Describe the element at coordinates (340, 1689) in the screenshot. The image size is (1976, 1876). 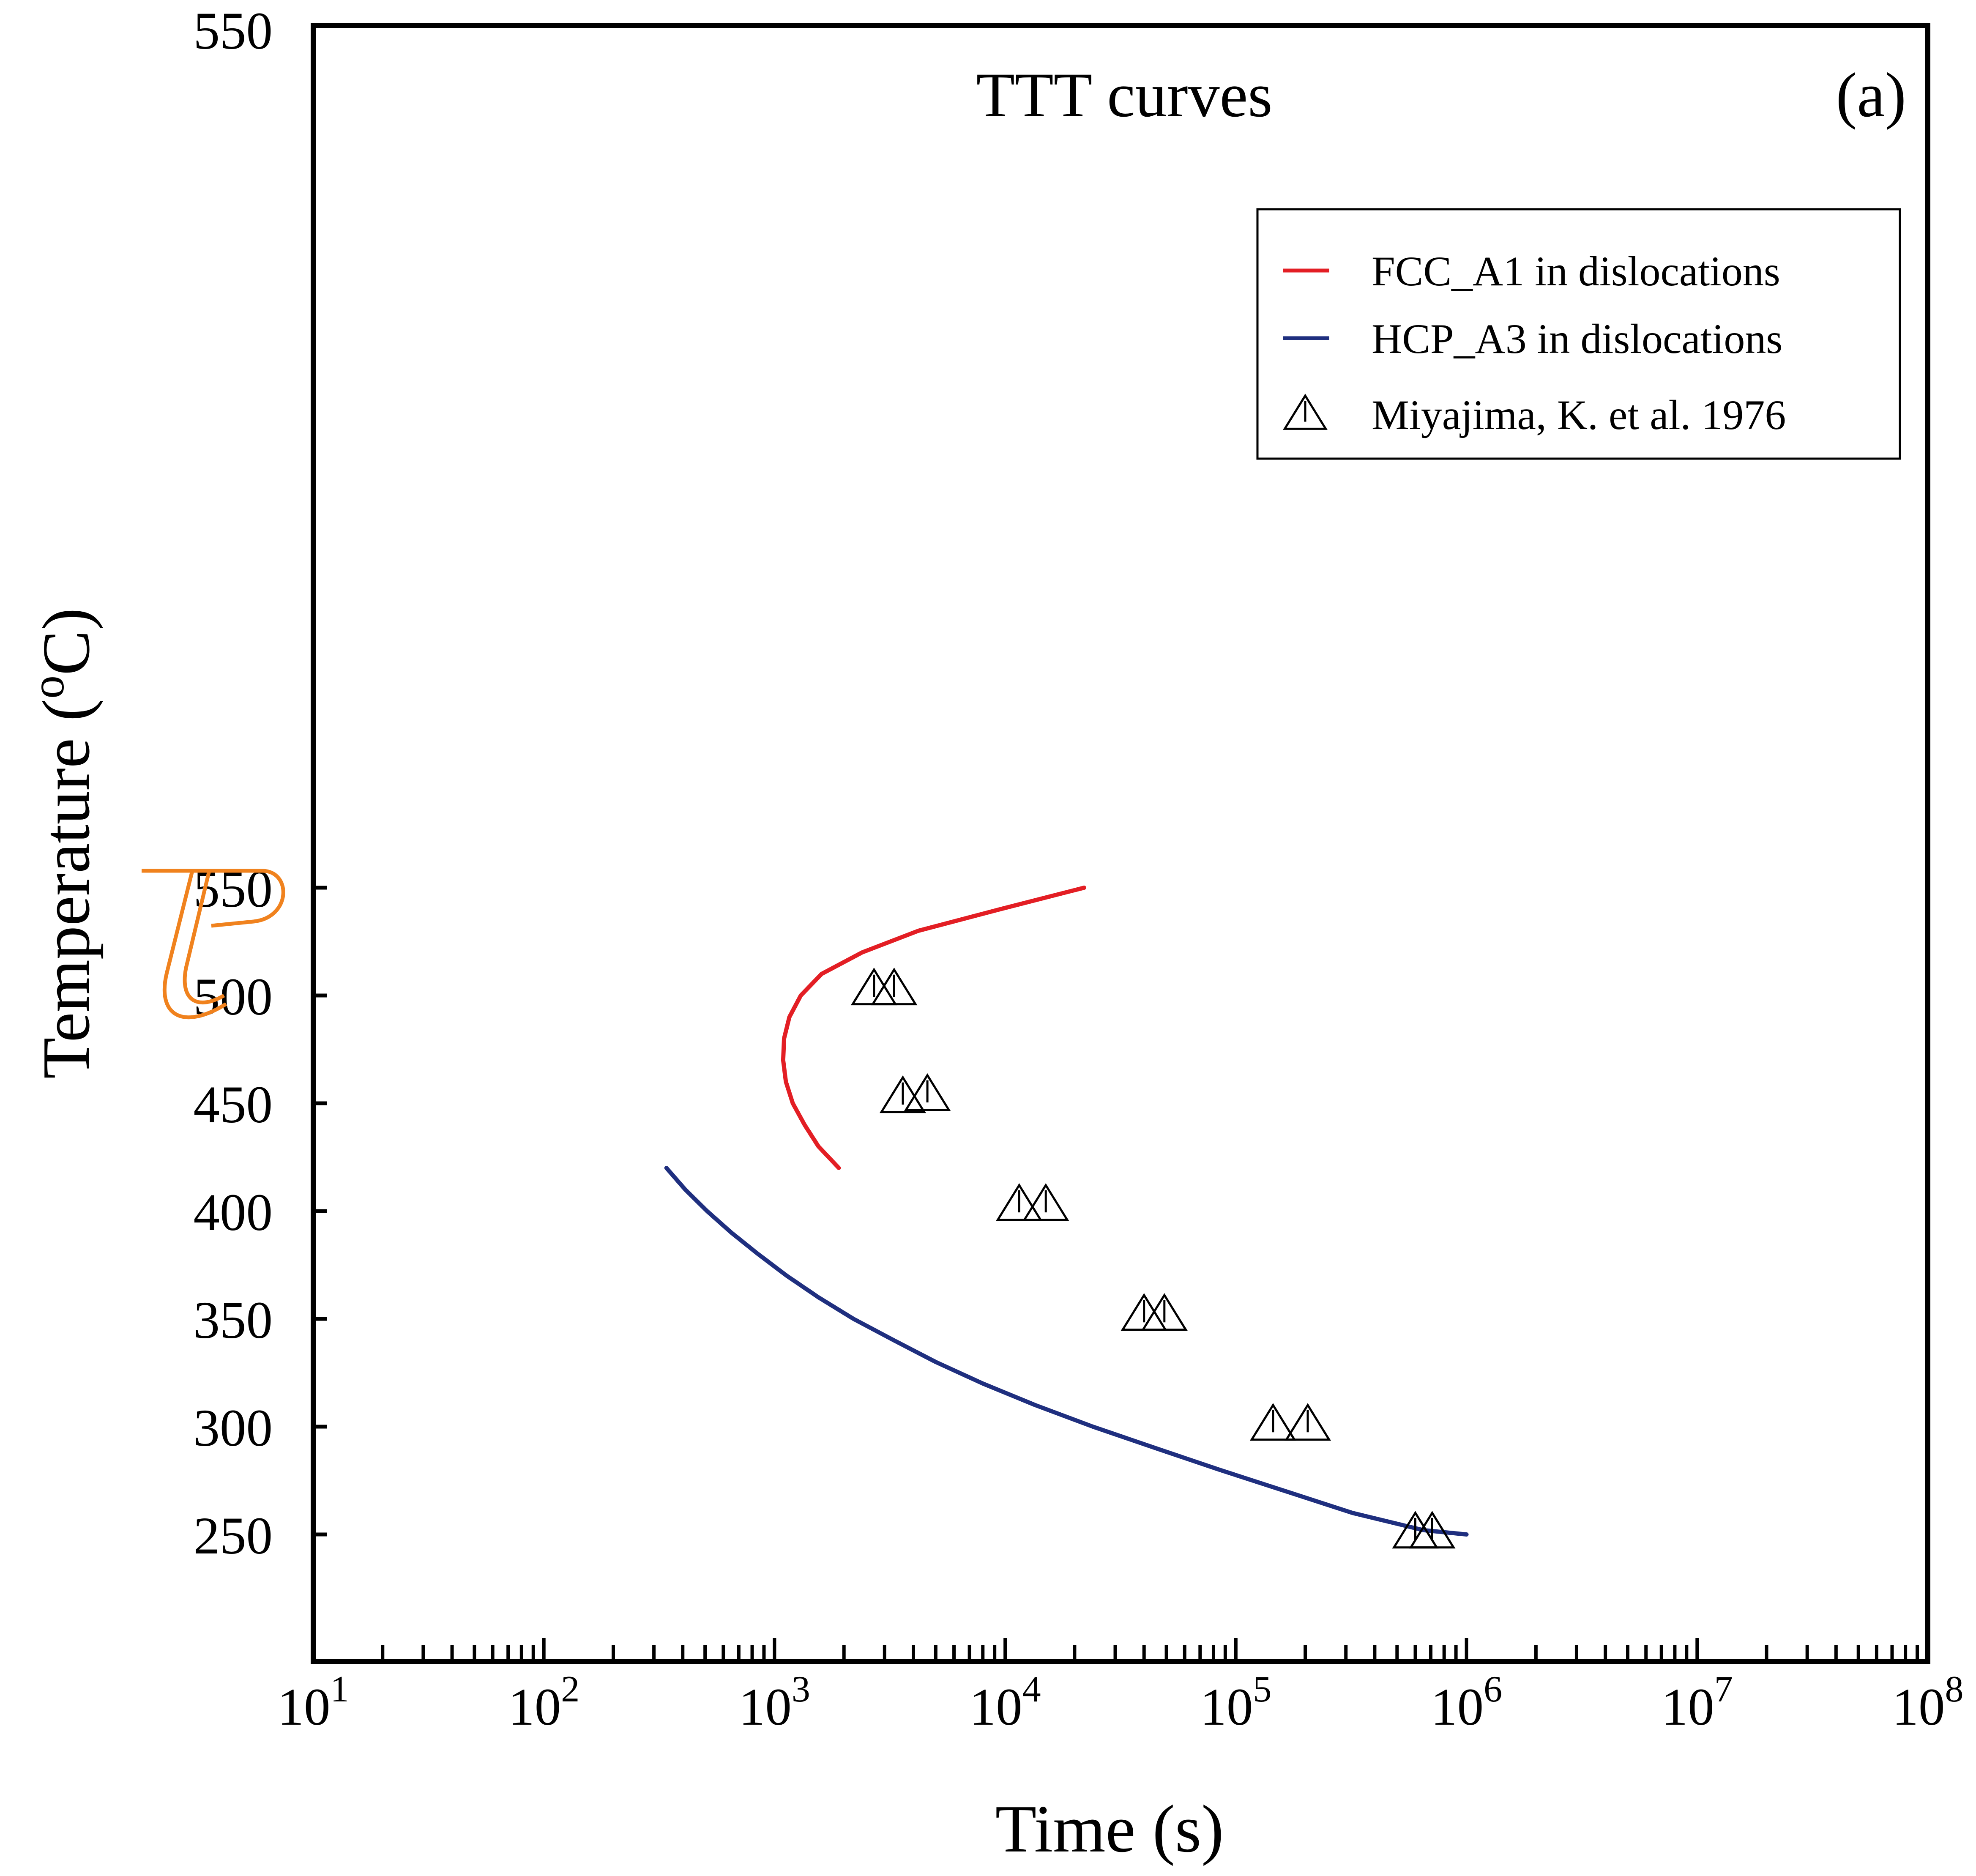
I see `x-tick-label-exponent: 1` at that location.